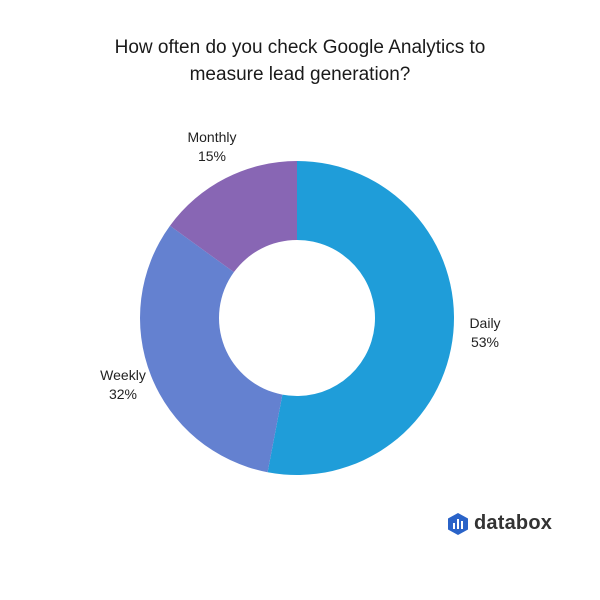  Describe the element at coordinates (123, 385) in the screenshot. I see `label-weekly: Weekly 32%` at that location.